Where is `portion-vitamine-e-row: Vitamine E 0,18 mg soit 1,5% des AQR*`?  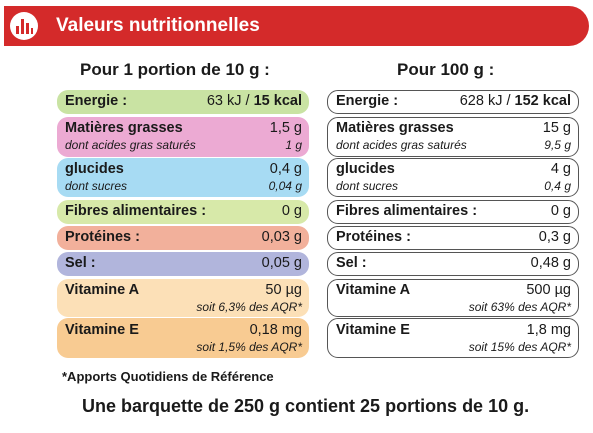 portion-vitamine-e-row: Vitamine E 0,18 mg soit 1,5% des AQR* is located at coordinates (183, 338).